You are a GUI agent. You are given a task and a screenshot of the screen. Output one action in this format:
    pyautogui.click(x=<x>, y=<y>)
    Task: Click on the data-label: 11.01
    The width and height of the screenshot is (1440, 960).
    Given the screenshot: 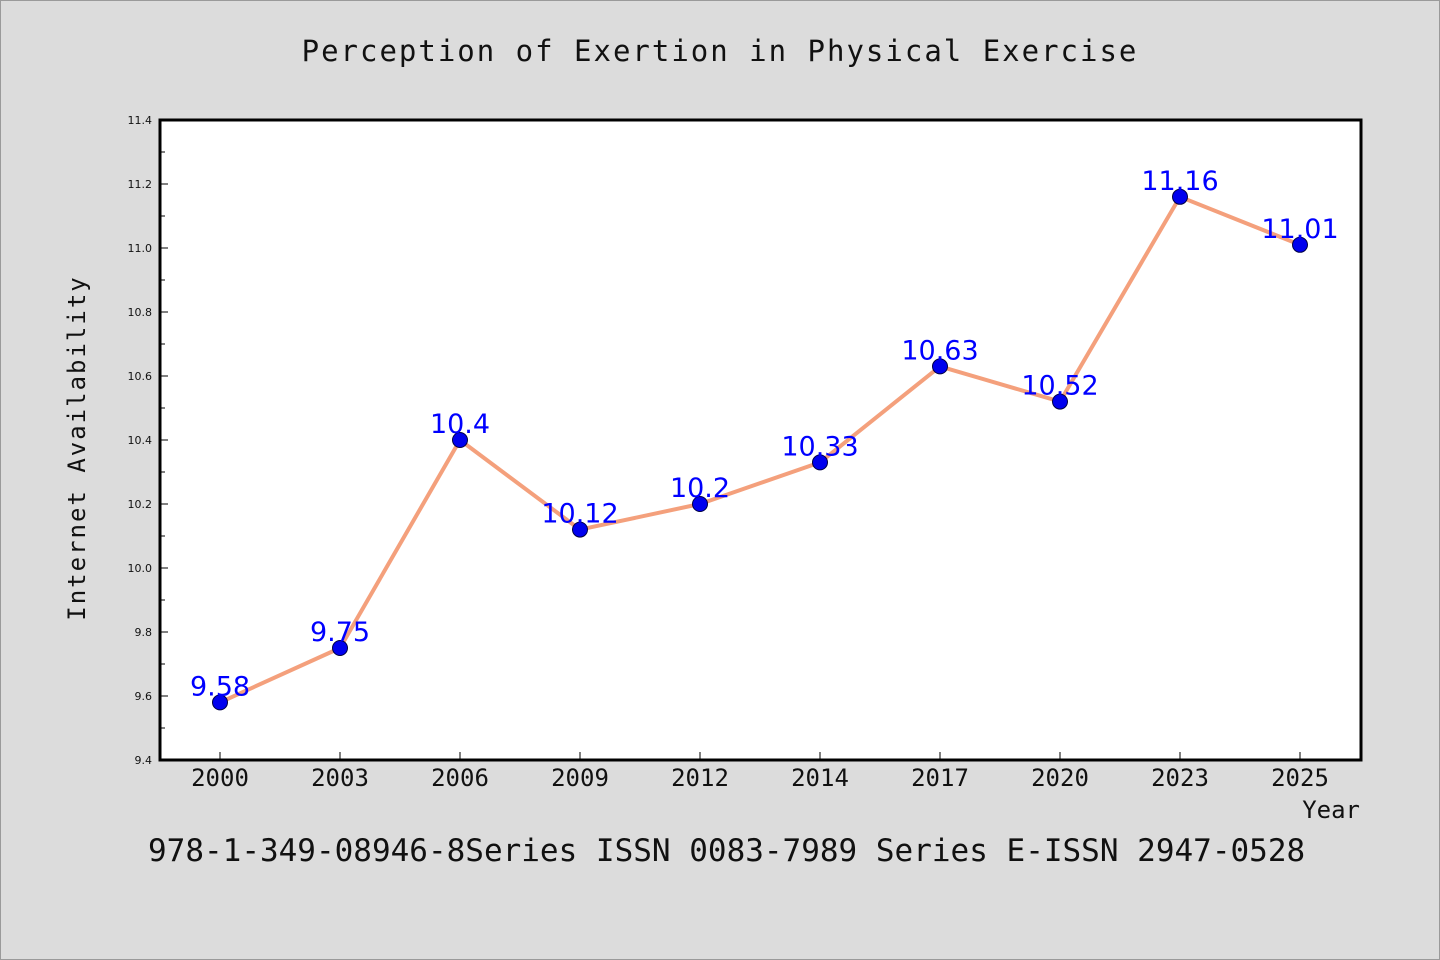 What is the action you would take?
    pyautogui.click(x=1299, y=229)
    